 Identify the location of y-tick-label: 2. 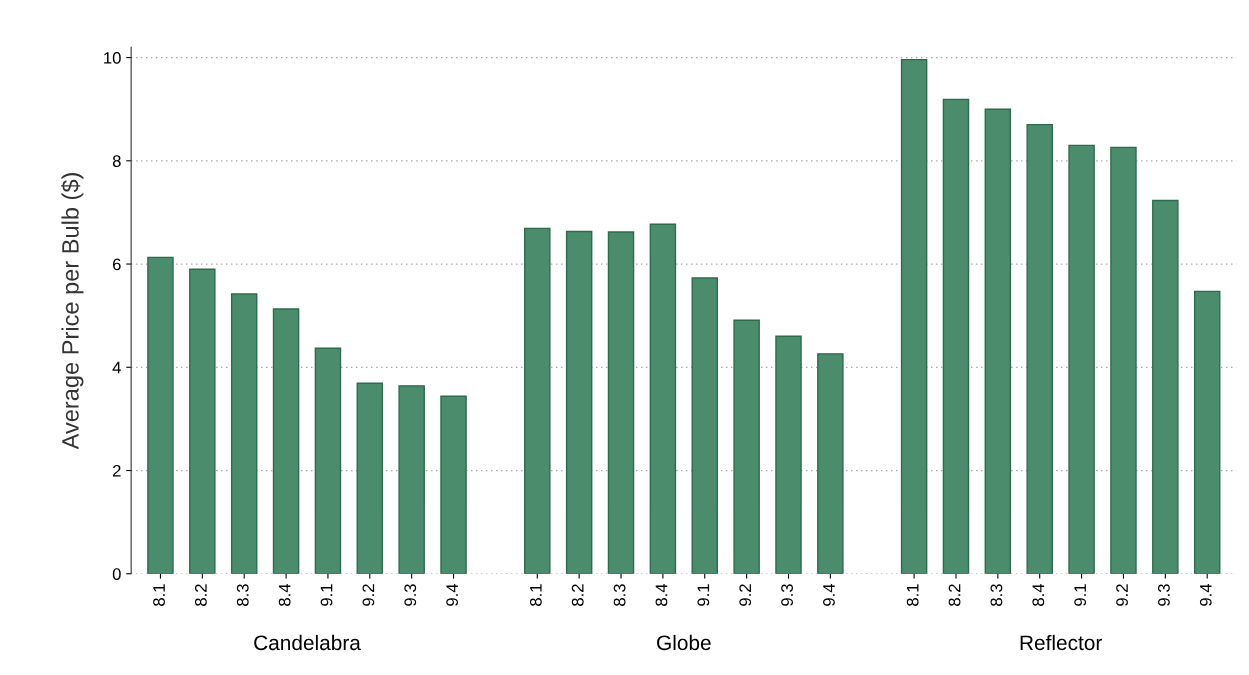
(116, 470).